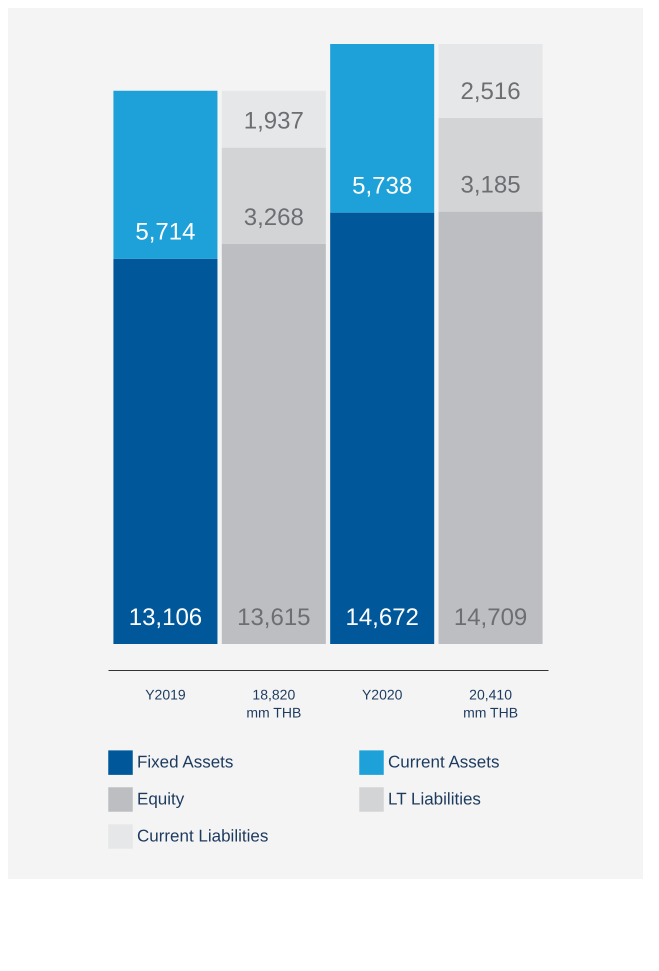 The height and width of the screenshot is (971, 659). I want to click on legend-label: LT Liabilities, so click(434, 799).